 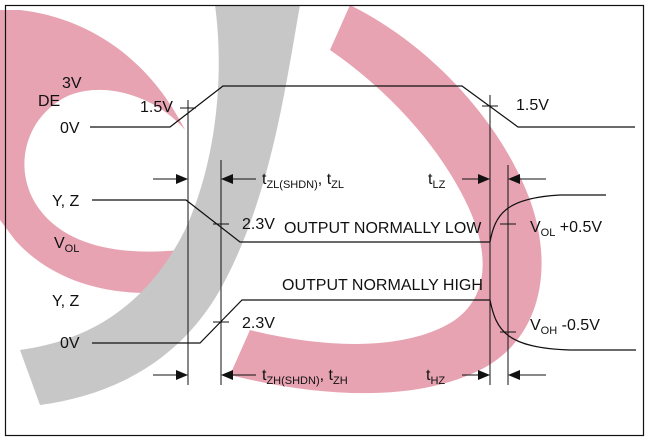 I want to click on de-high-level-label: 3V, so click(x=72, y=83).